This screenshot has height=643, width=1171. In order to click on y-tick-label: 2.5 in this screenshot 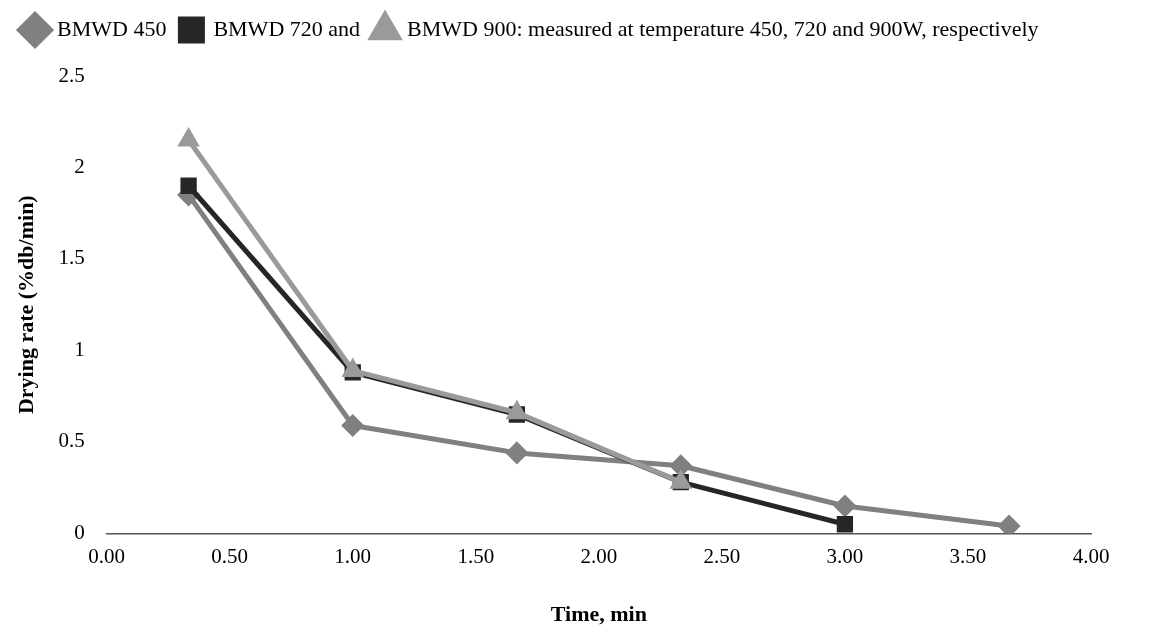, I will do `click(71, 74)`.